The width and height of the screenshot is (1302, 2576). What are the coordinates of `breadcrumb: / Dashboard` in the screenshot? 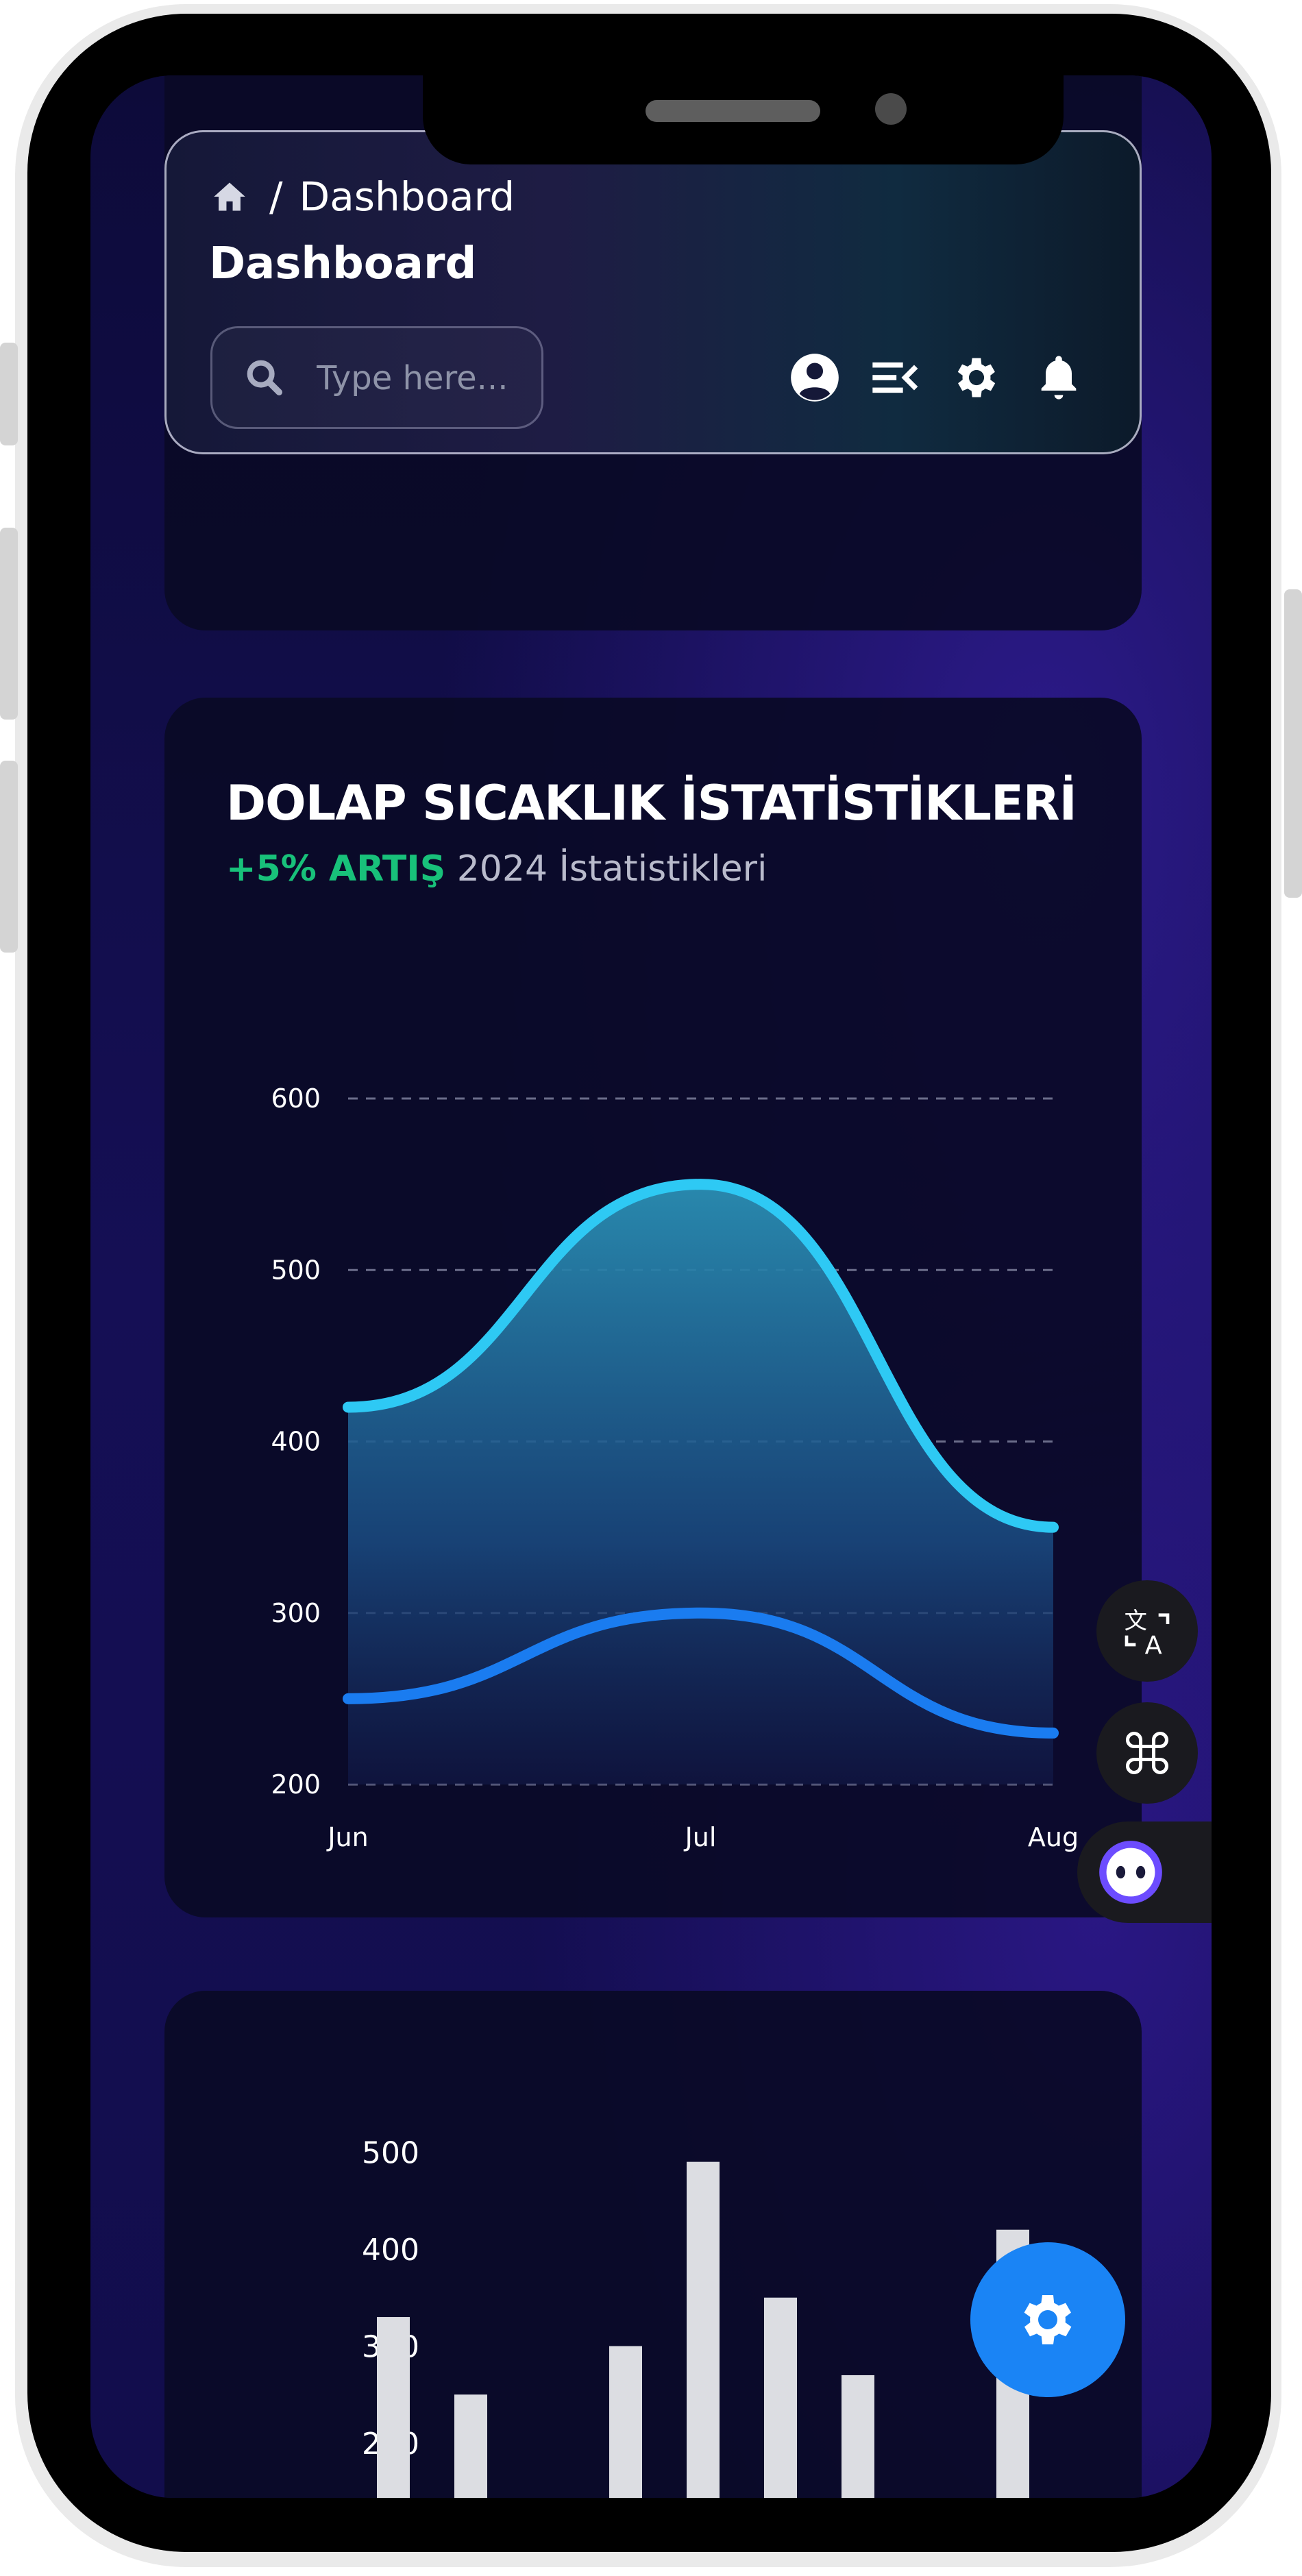 It's located at (362, 197).